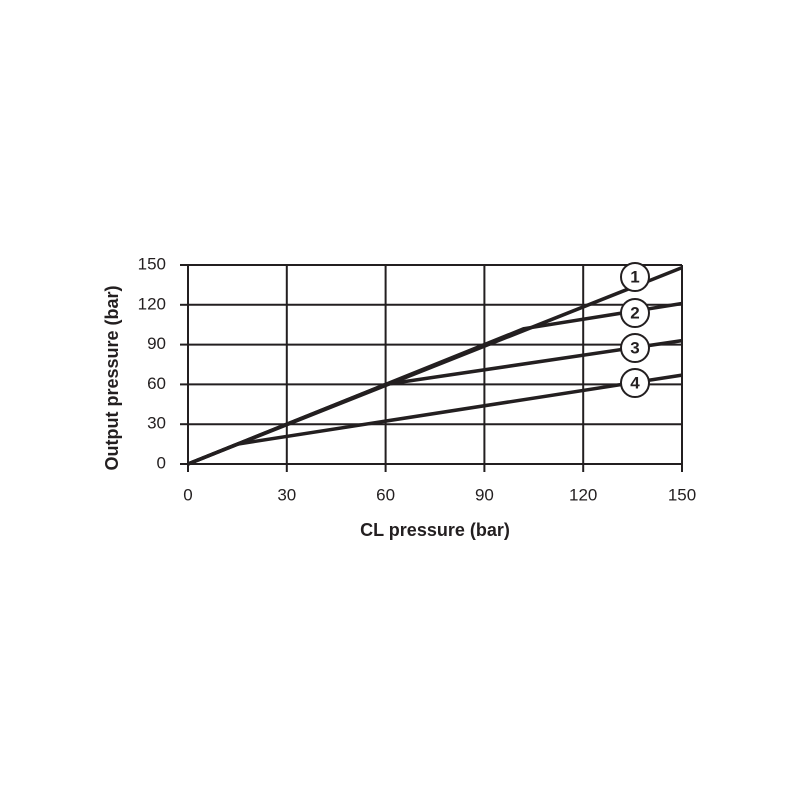 The width and height of the screenshot is (800, 800). What do you see at coordinates (484, 494) in the screenshot?
I see `x-tick-label: 90` at bounding box center [484, 494].